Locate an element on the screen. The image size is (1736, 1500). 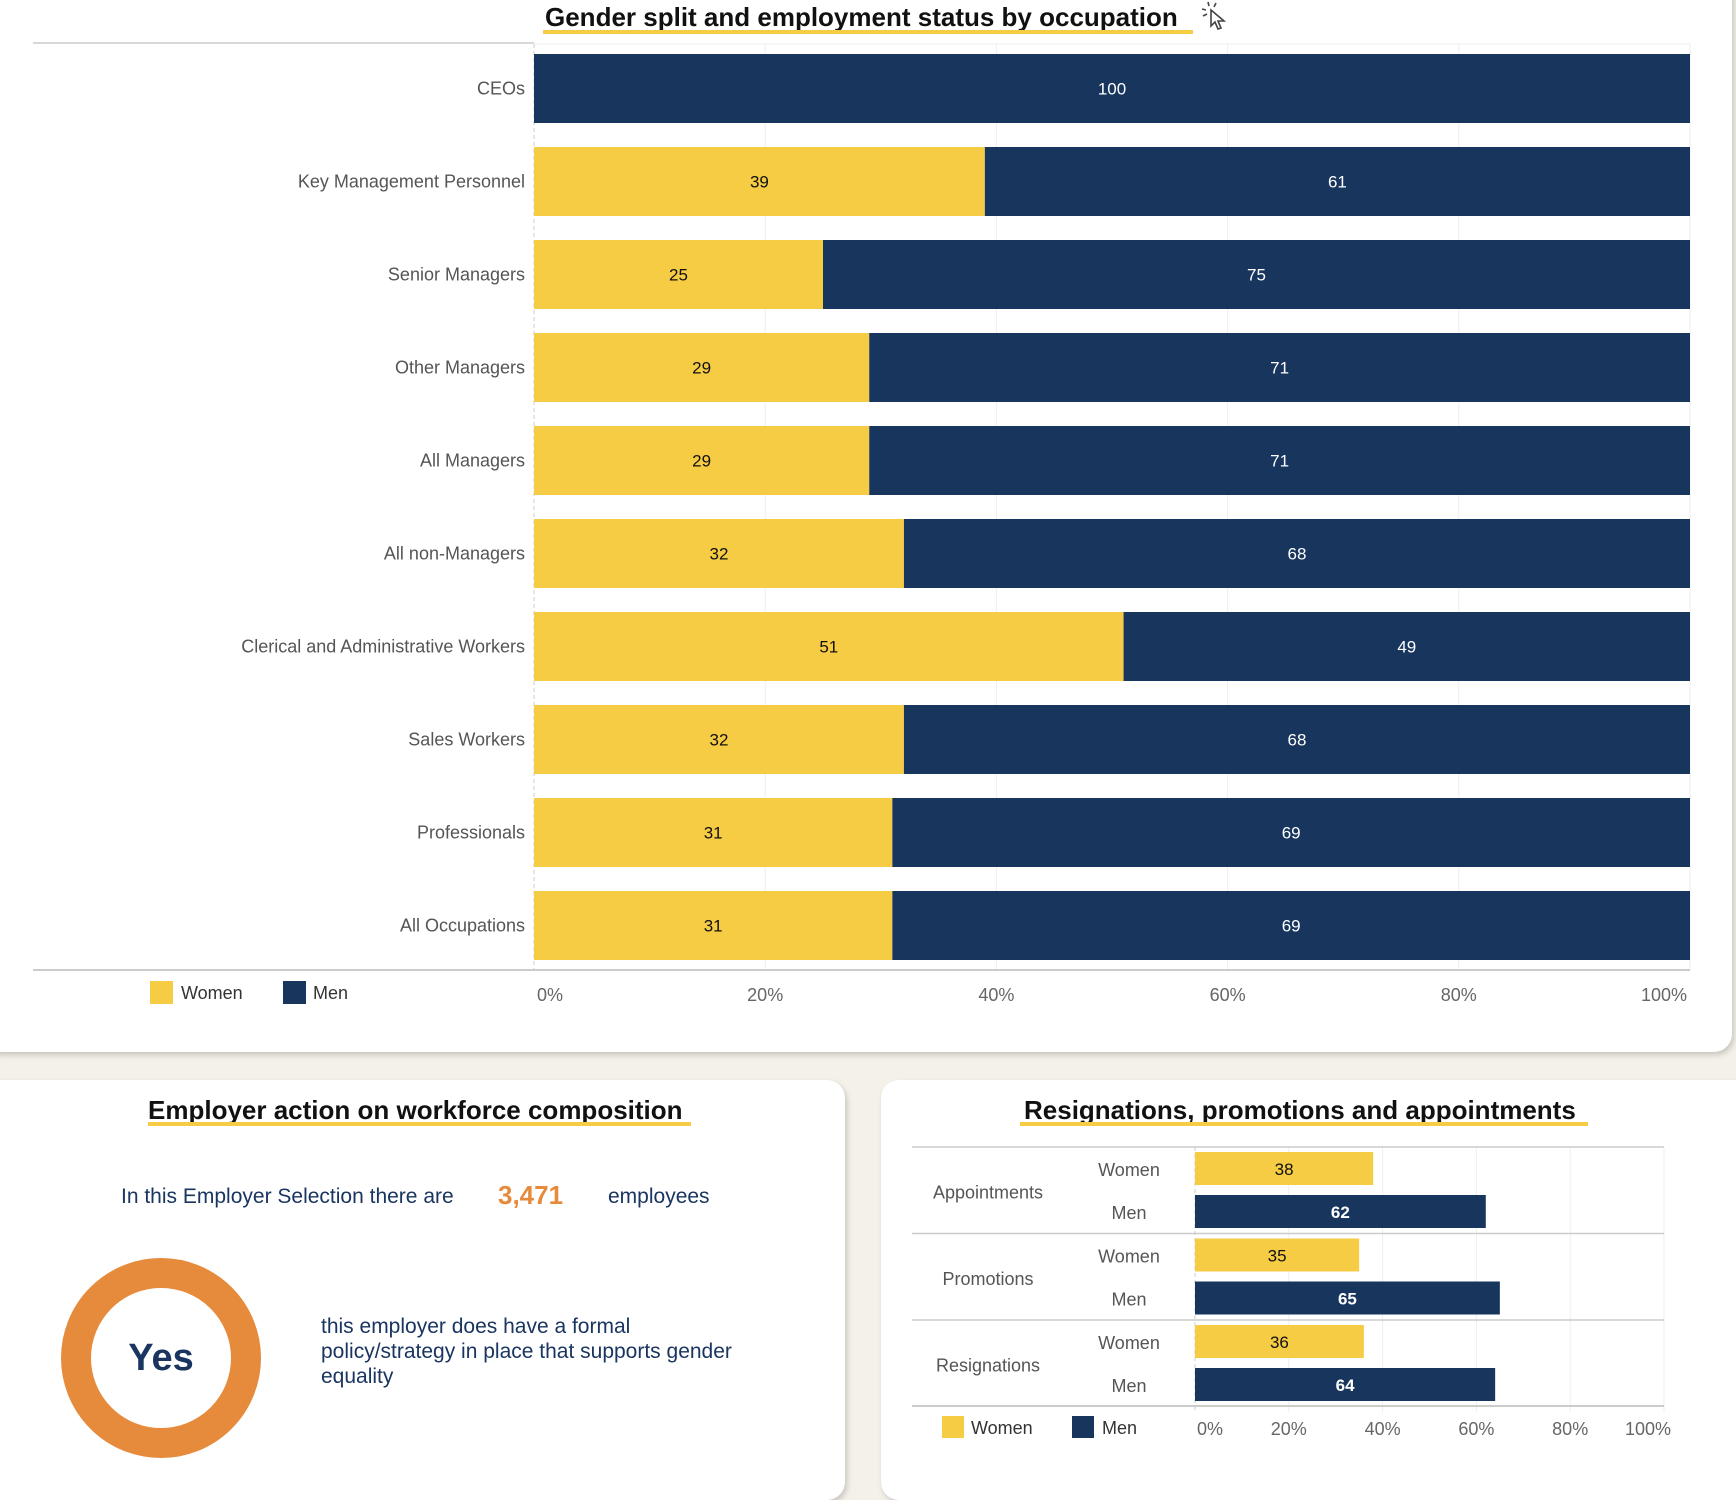
group-label: Resignations is located at coordinates (988, 1365).